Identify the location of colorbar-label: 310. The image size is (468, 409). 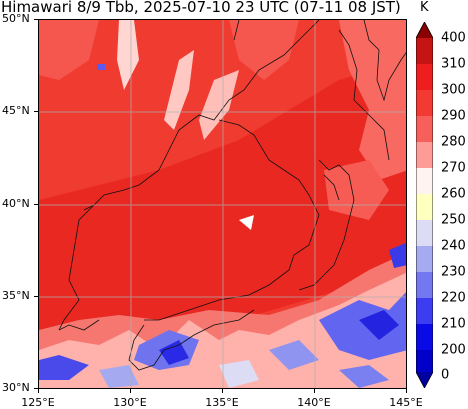
(453, 64).